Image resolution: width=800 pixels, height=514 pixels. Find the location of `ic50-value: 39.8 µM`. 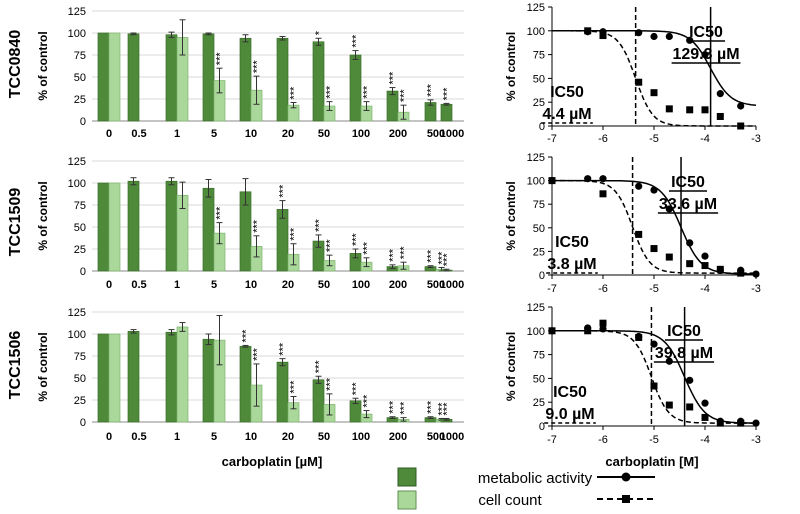

ic50-value: 39.8 µM is located at coordinates (684, 353).